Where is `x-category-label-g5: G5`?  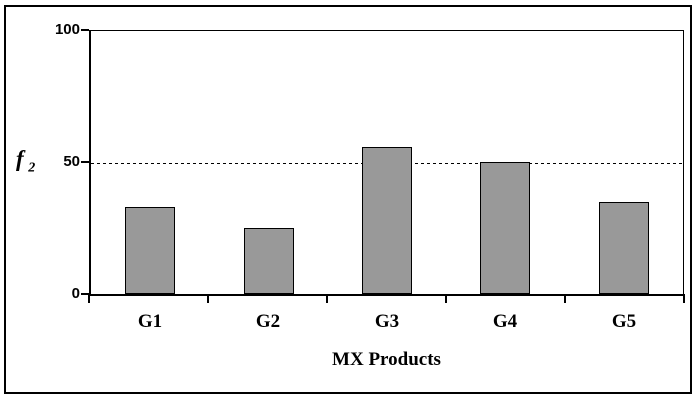
x-category-label-g5: G5 is located at coordinates (624, 321).